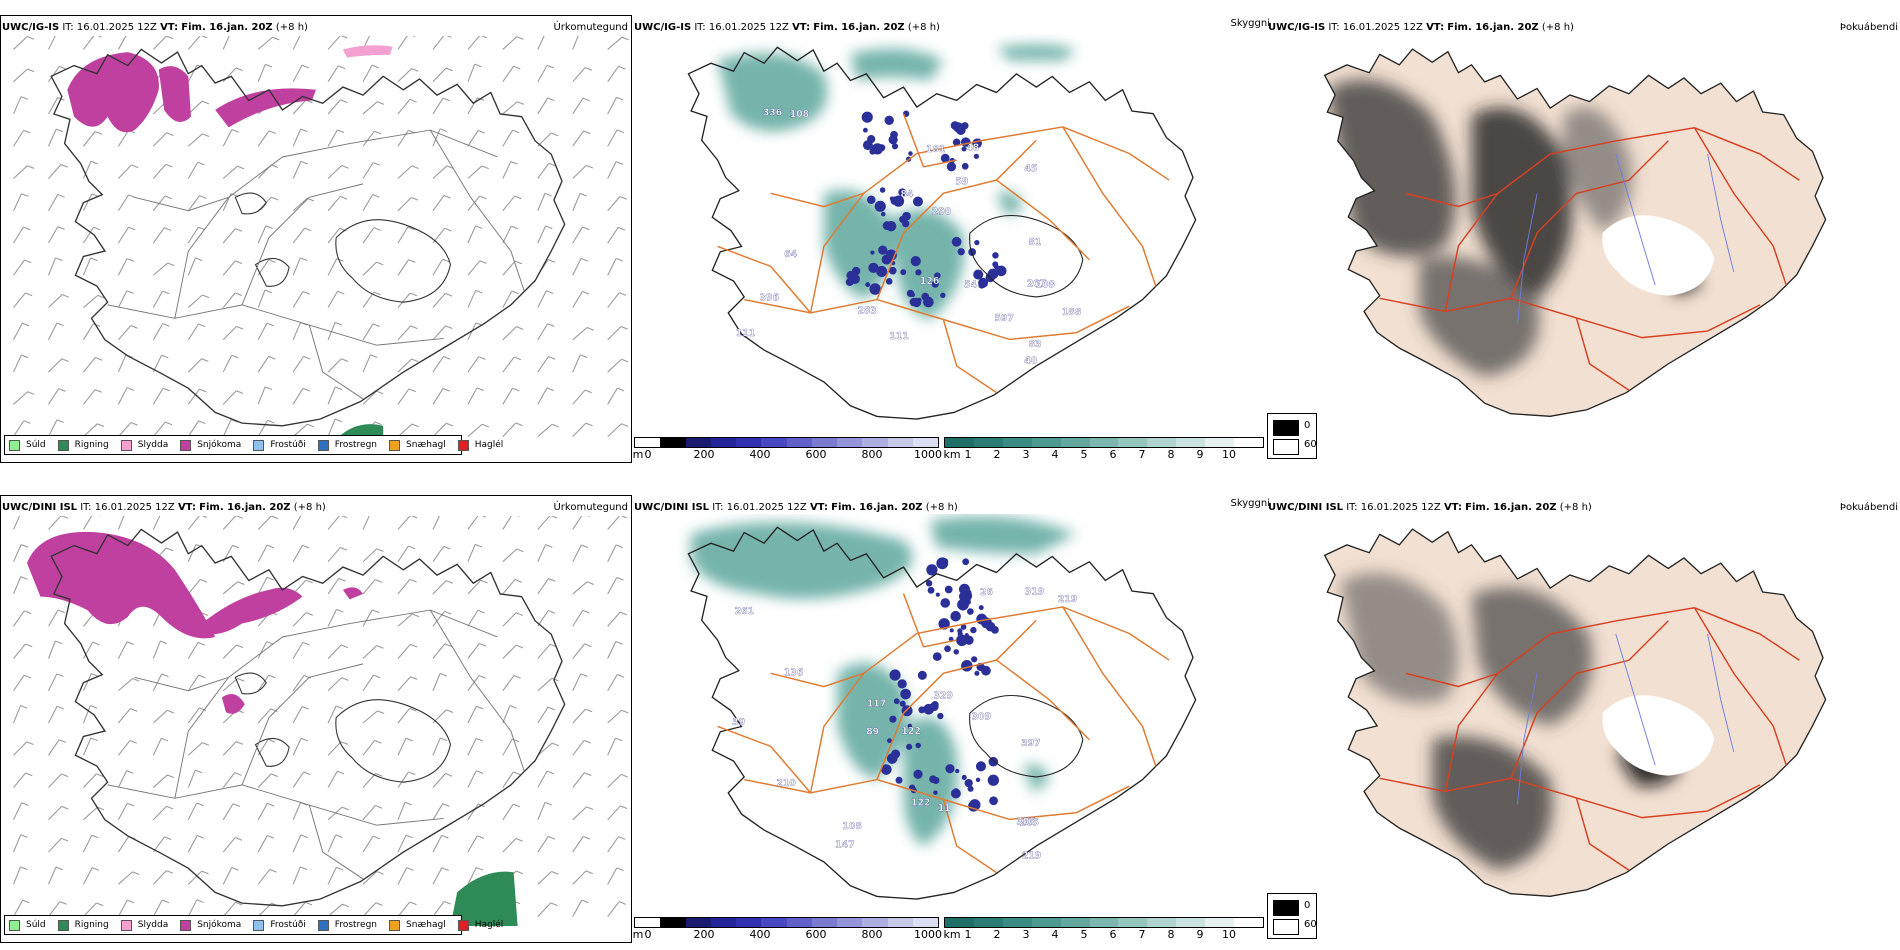 The image size is (1900, 950). I want to click on visibility-value: 329, so click(942, 695).